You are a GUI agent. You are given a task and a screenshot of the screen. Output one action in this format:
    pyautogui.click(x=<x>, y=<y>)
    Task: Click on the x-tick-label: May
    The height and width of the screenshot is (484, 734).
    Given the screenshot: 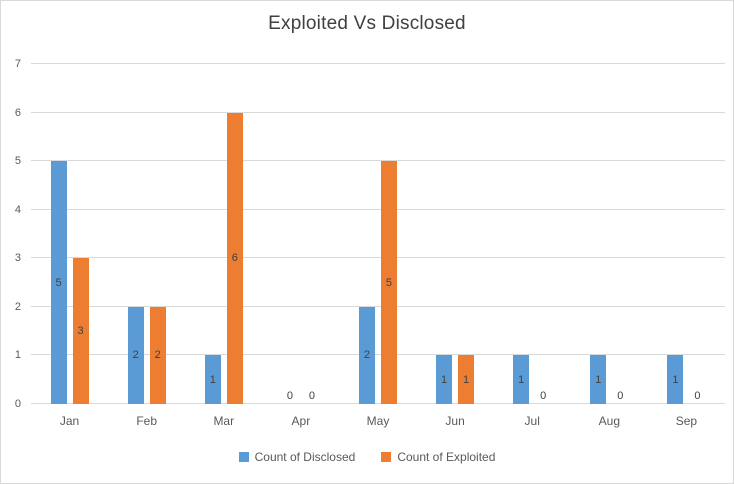 What is the action you would take?
    pyautogui.click(x=378, y=421)
    